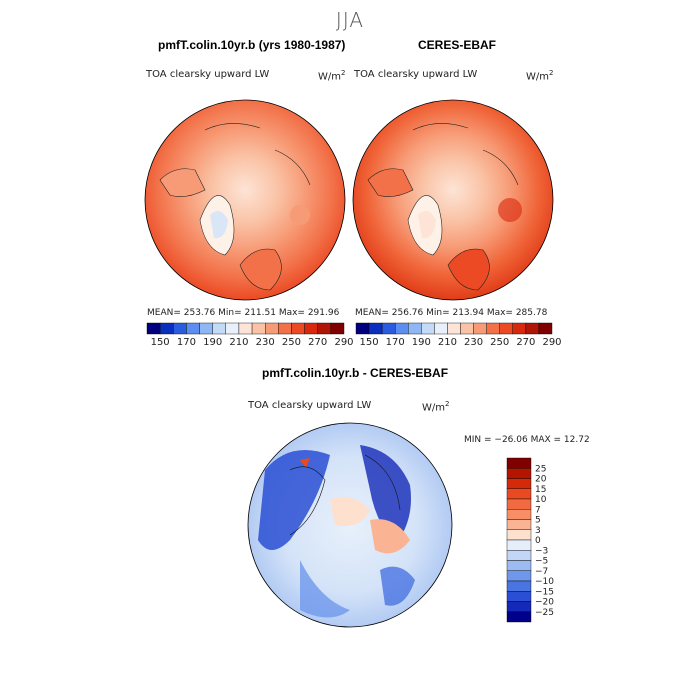  Describe the element at coordinates (540, 76) in the screenshot. I see `right-units-label: W/m2` at that location.